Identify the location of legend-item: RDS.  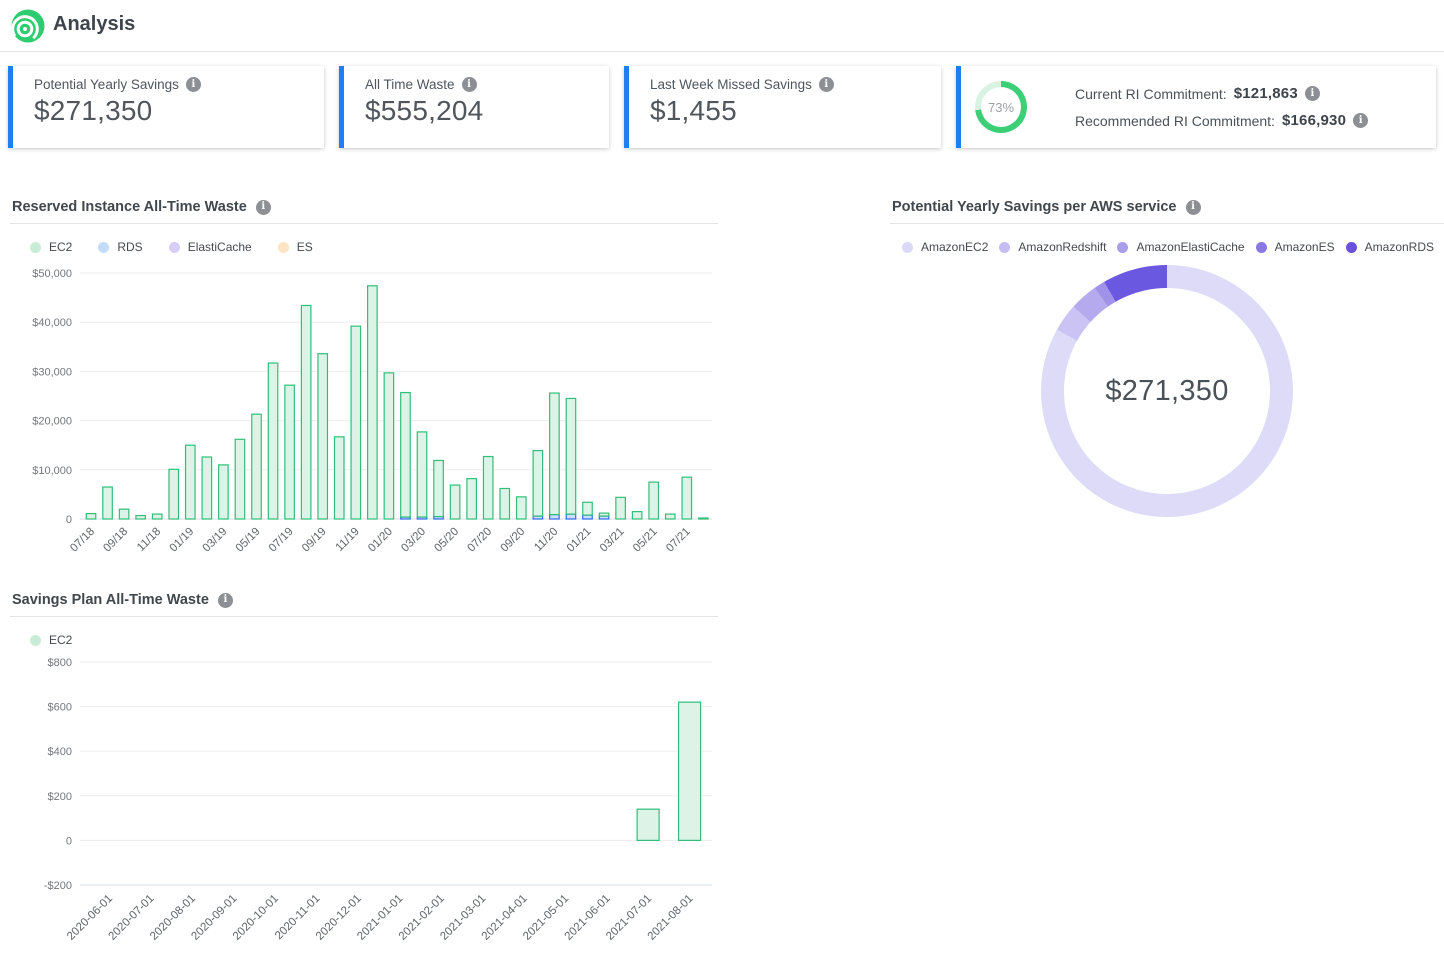
(120, 247).